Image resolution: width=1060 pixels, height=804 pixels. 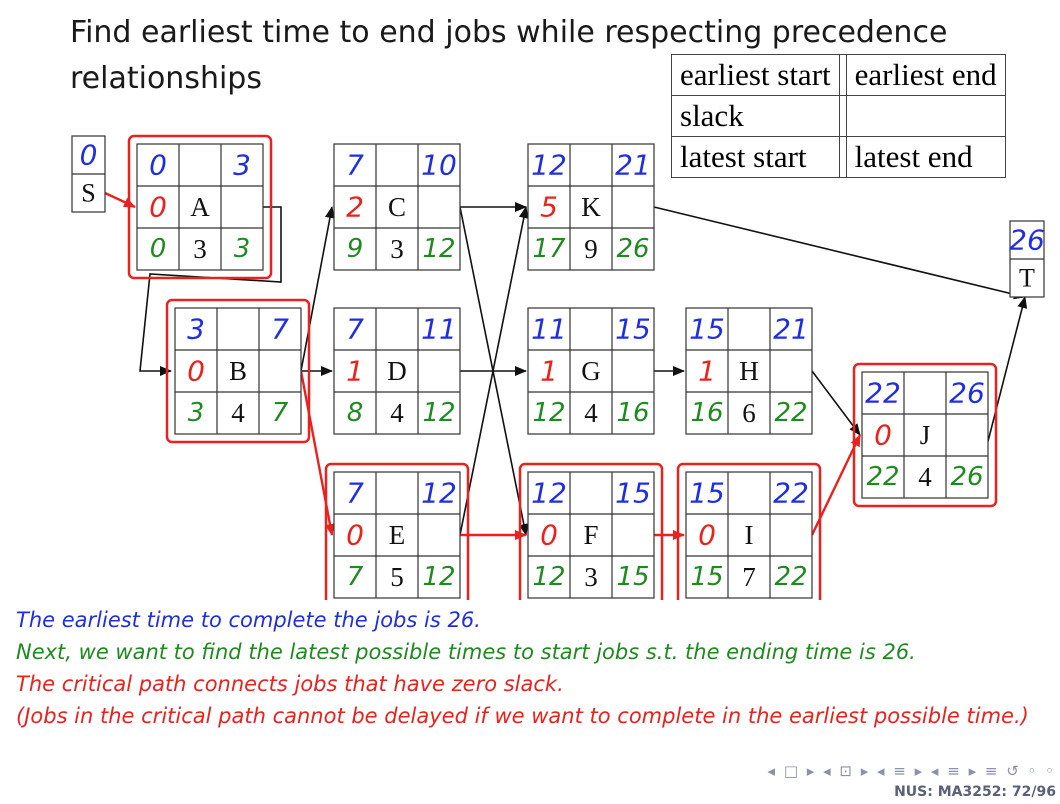 I want to click on job-label: D, so click(x=397, y=371).